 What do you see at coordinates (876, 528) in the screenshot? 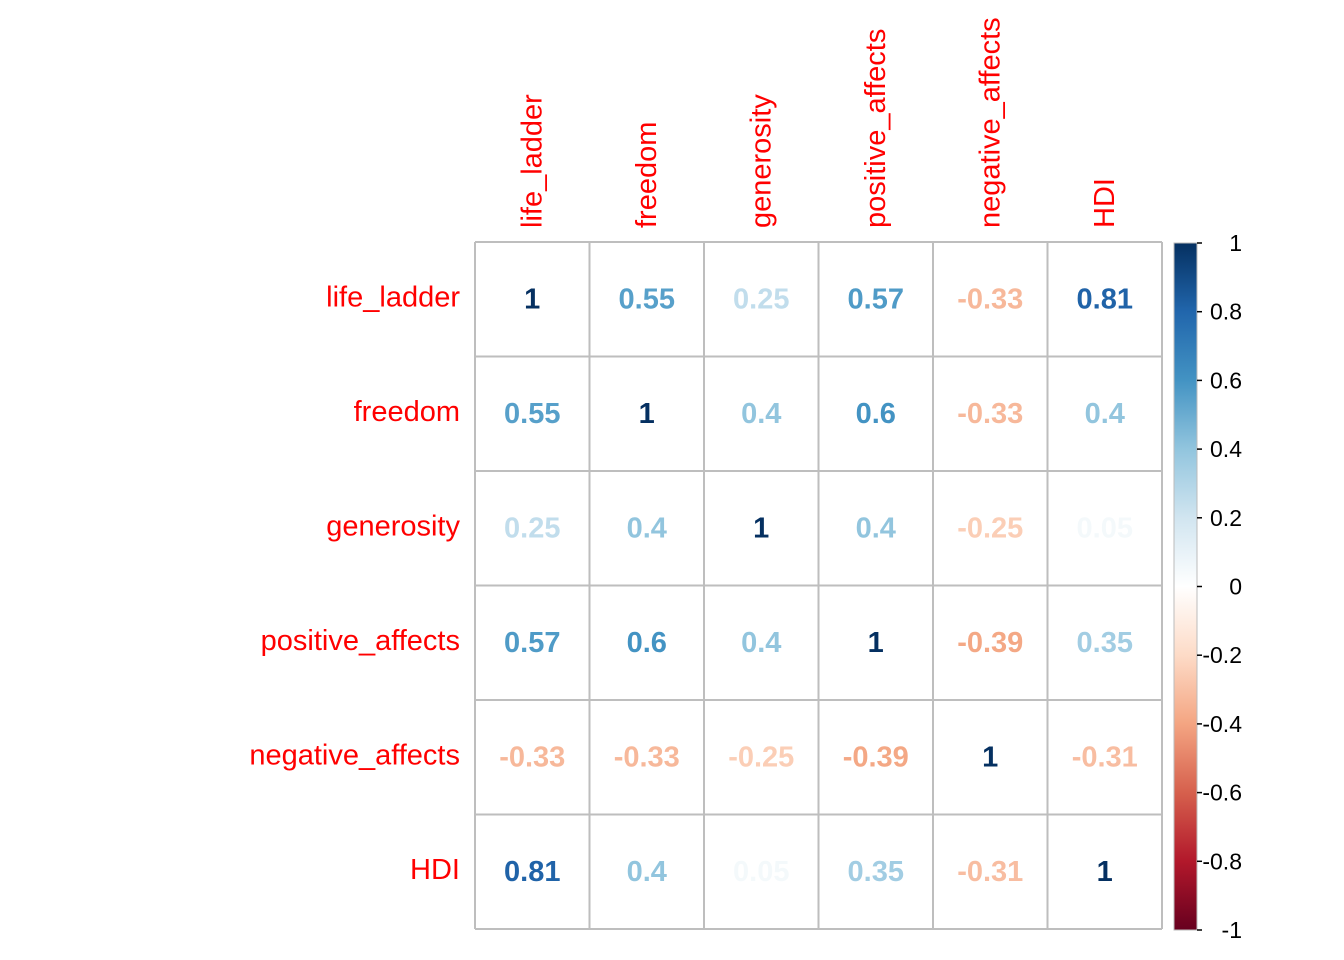
I see `cell-value-generosity-positive_affects: 0.4` at bounding box center [876, 528].